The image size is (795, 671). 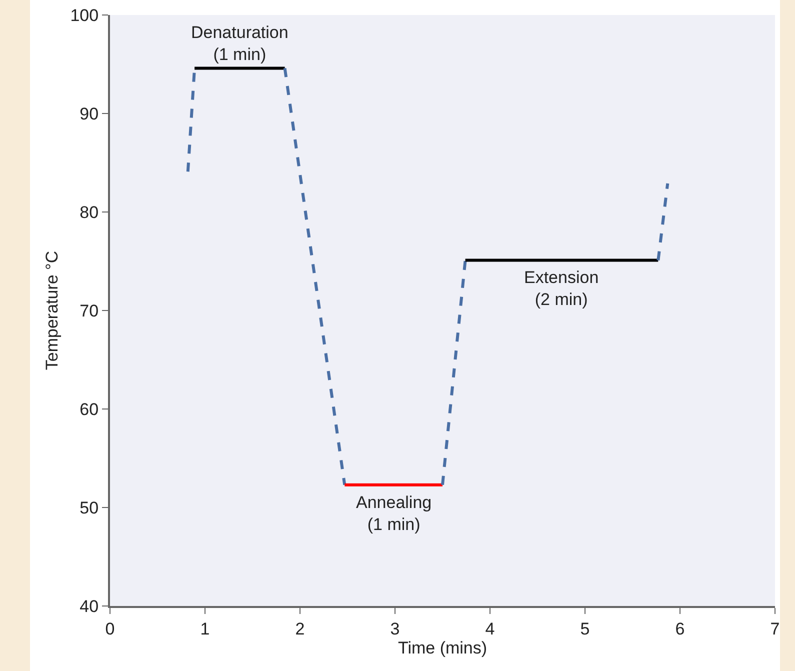 What do you see at coordinates (394, 513) in the screenshot?
I see `annotation: Annealing (1 min)` at bounding box center [394, 513].